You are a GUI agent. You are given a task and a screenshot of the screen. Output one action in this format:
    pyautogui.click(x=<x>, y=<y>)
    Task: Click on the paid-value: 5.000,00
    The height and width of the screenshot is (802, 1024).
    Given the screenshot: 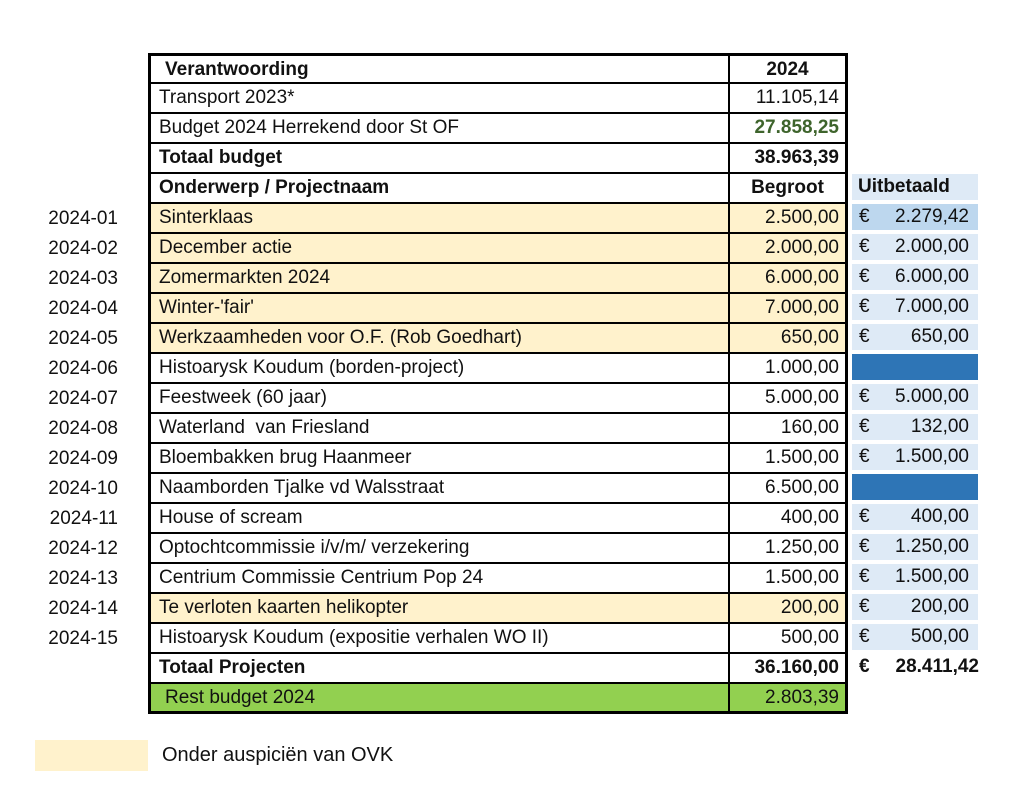 What is the action you would take?
    pyautogui.click(x=932, y=396)
    